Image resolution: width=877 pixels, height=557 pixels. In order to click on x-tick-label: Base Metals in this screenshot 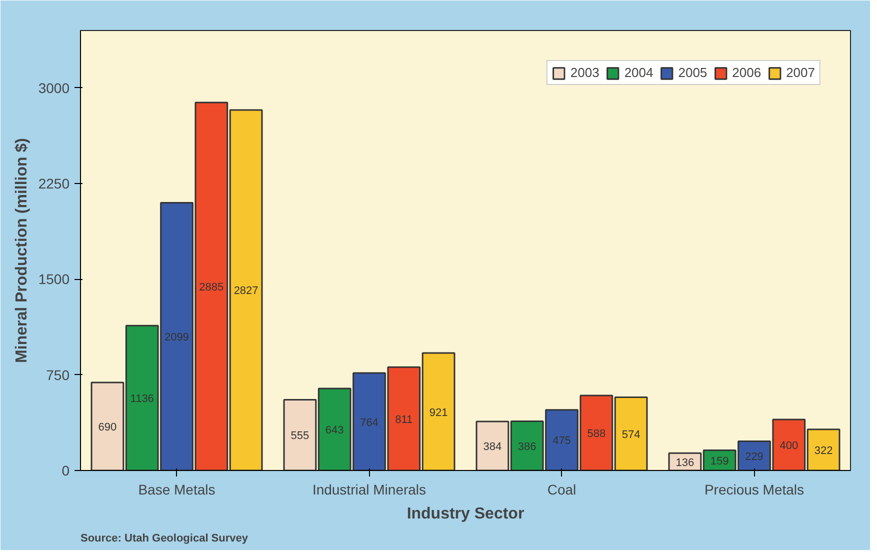, I will do `click(177, 490)`.